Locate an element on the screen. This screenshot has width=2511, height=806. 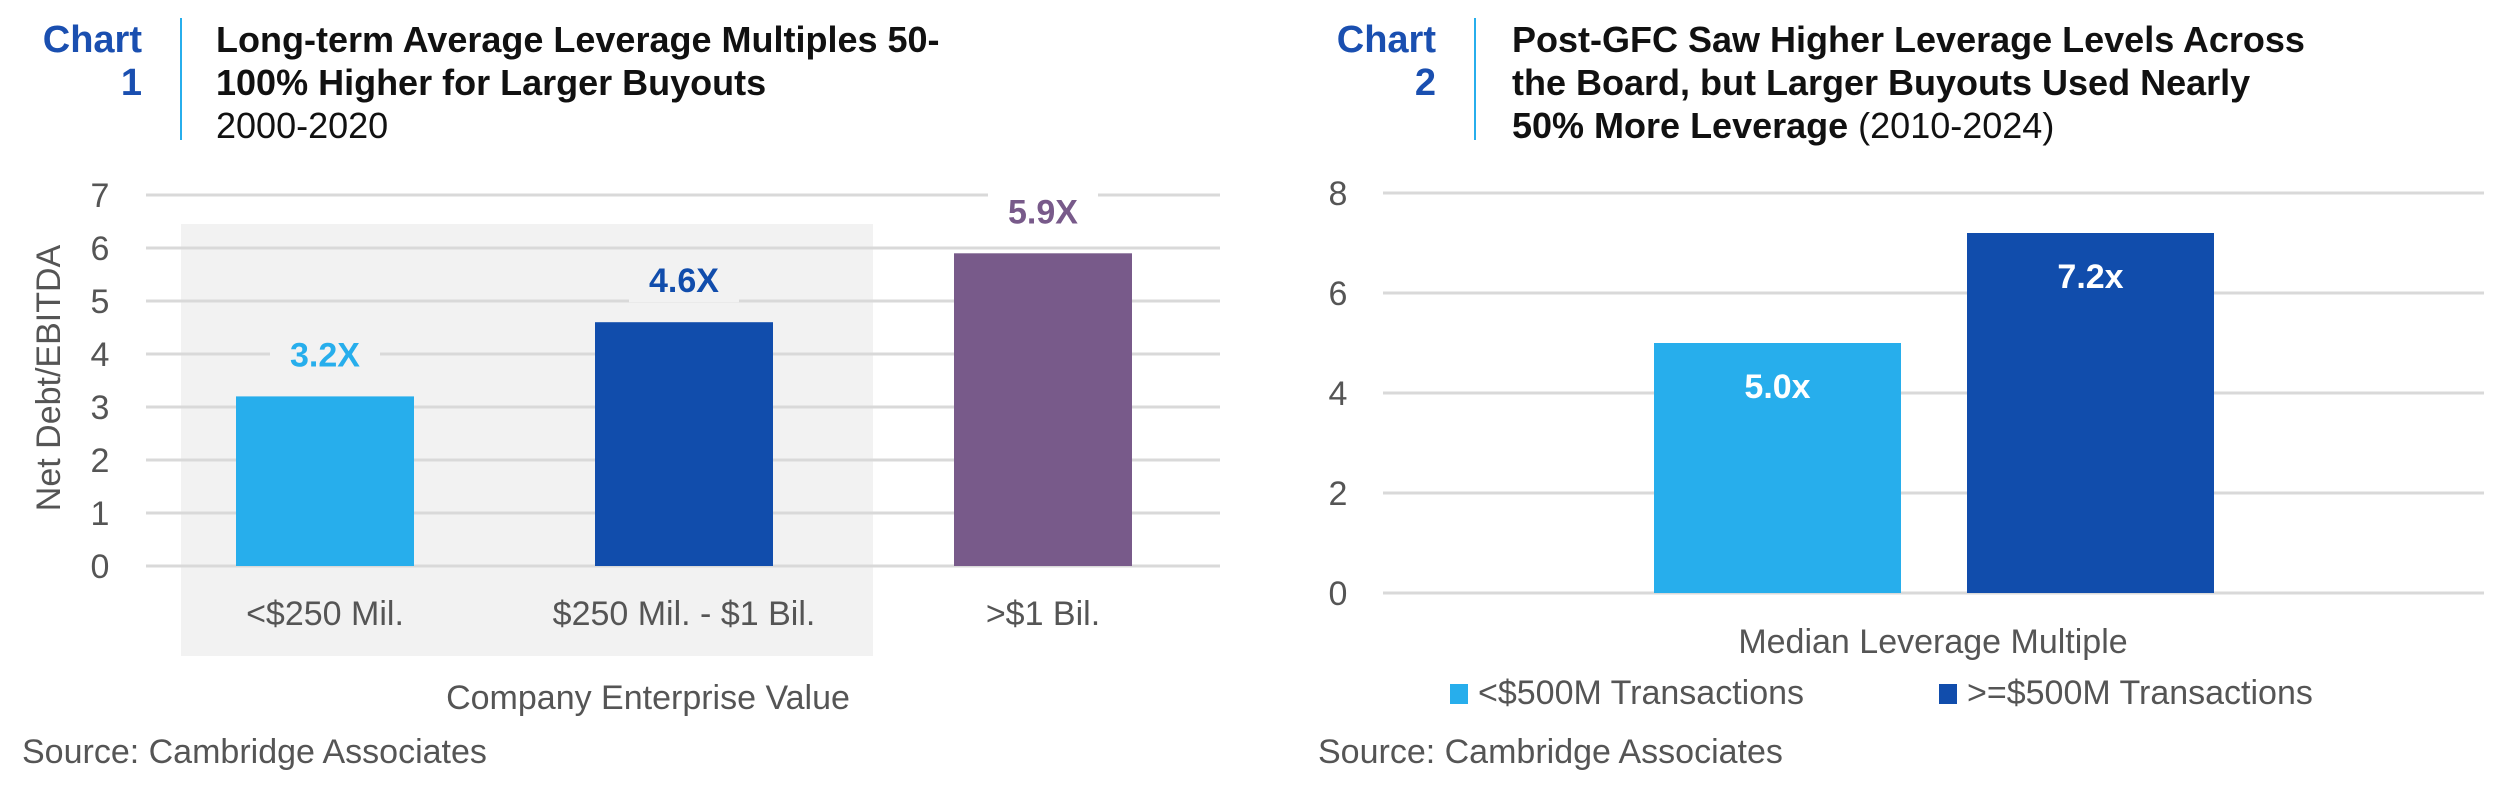
chart1-label: Chart is located at coordinates (93, 40).